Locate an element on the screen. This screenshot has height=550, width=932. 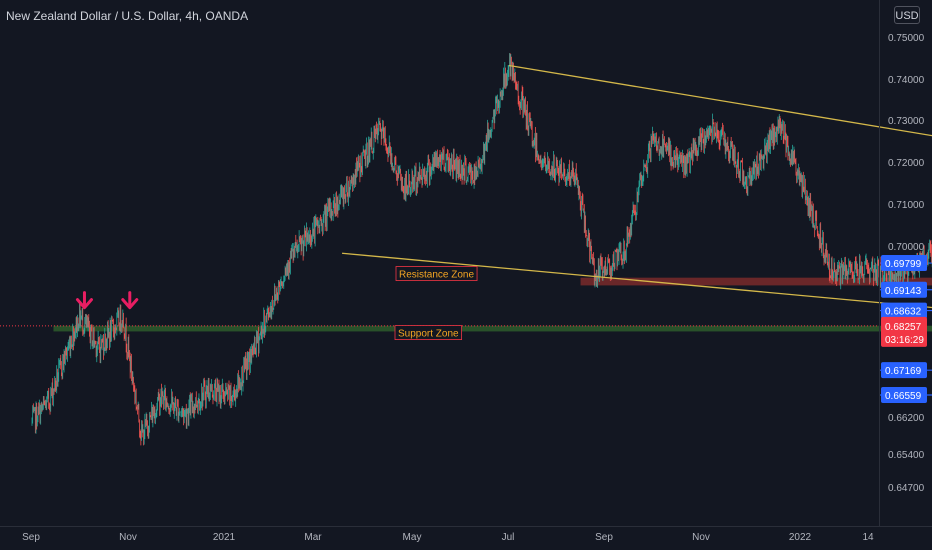
tag-text: 0.67169 is located at coordinates (903, 371).